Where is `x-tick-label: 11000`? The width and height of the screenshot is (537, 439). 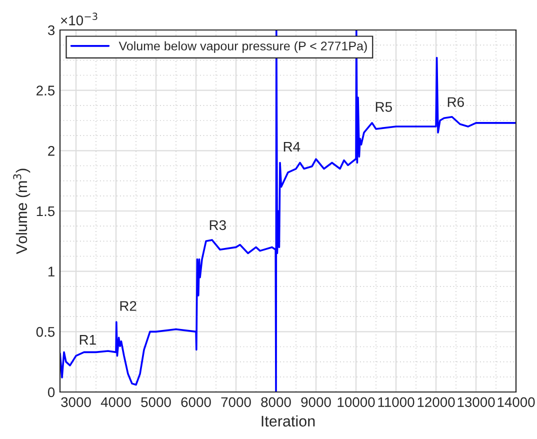 x-tick-label: 11000 is located at coordinates (396, 402).